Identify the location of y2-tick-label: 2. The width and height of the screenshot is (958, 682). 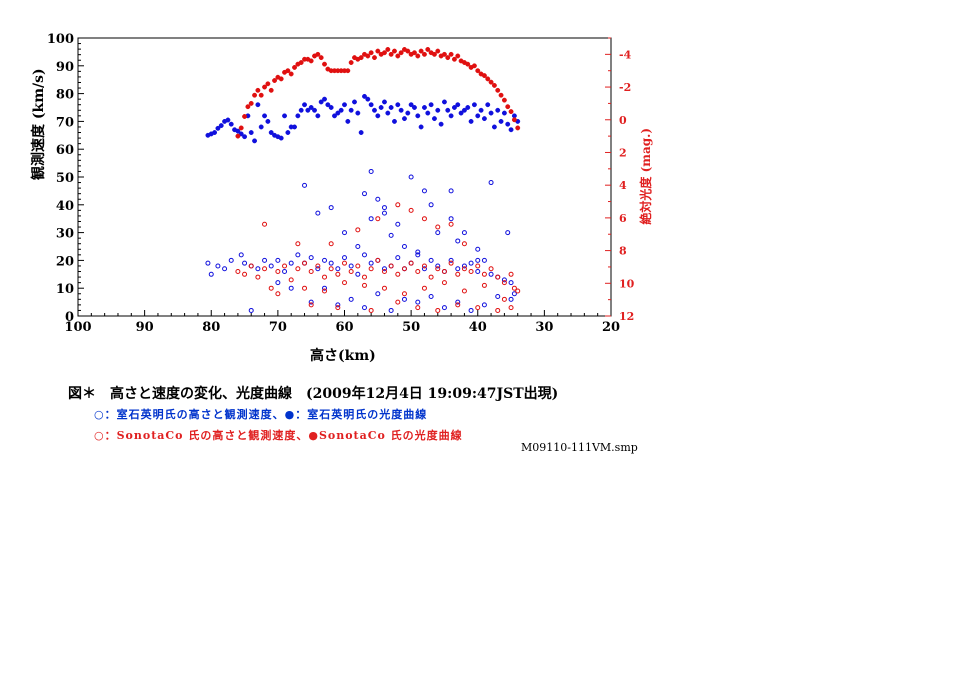
(623, 152).